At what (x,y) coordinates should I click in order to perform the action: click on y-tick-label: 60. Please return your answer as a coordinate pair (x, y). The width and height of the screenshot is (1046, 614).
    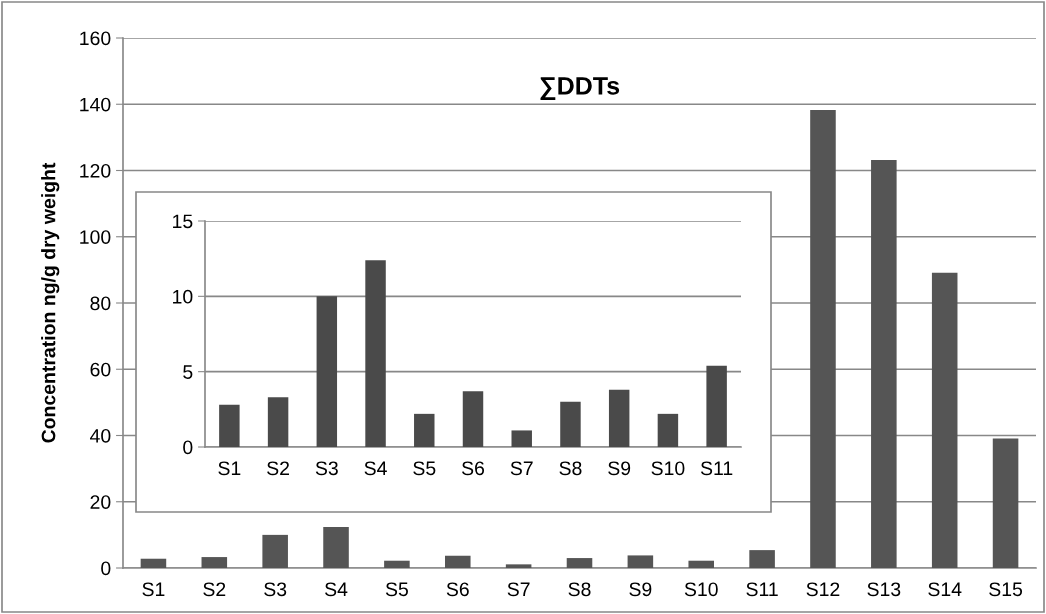
    Looking at the image, I should click on (100, 369).